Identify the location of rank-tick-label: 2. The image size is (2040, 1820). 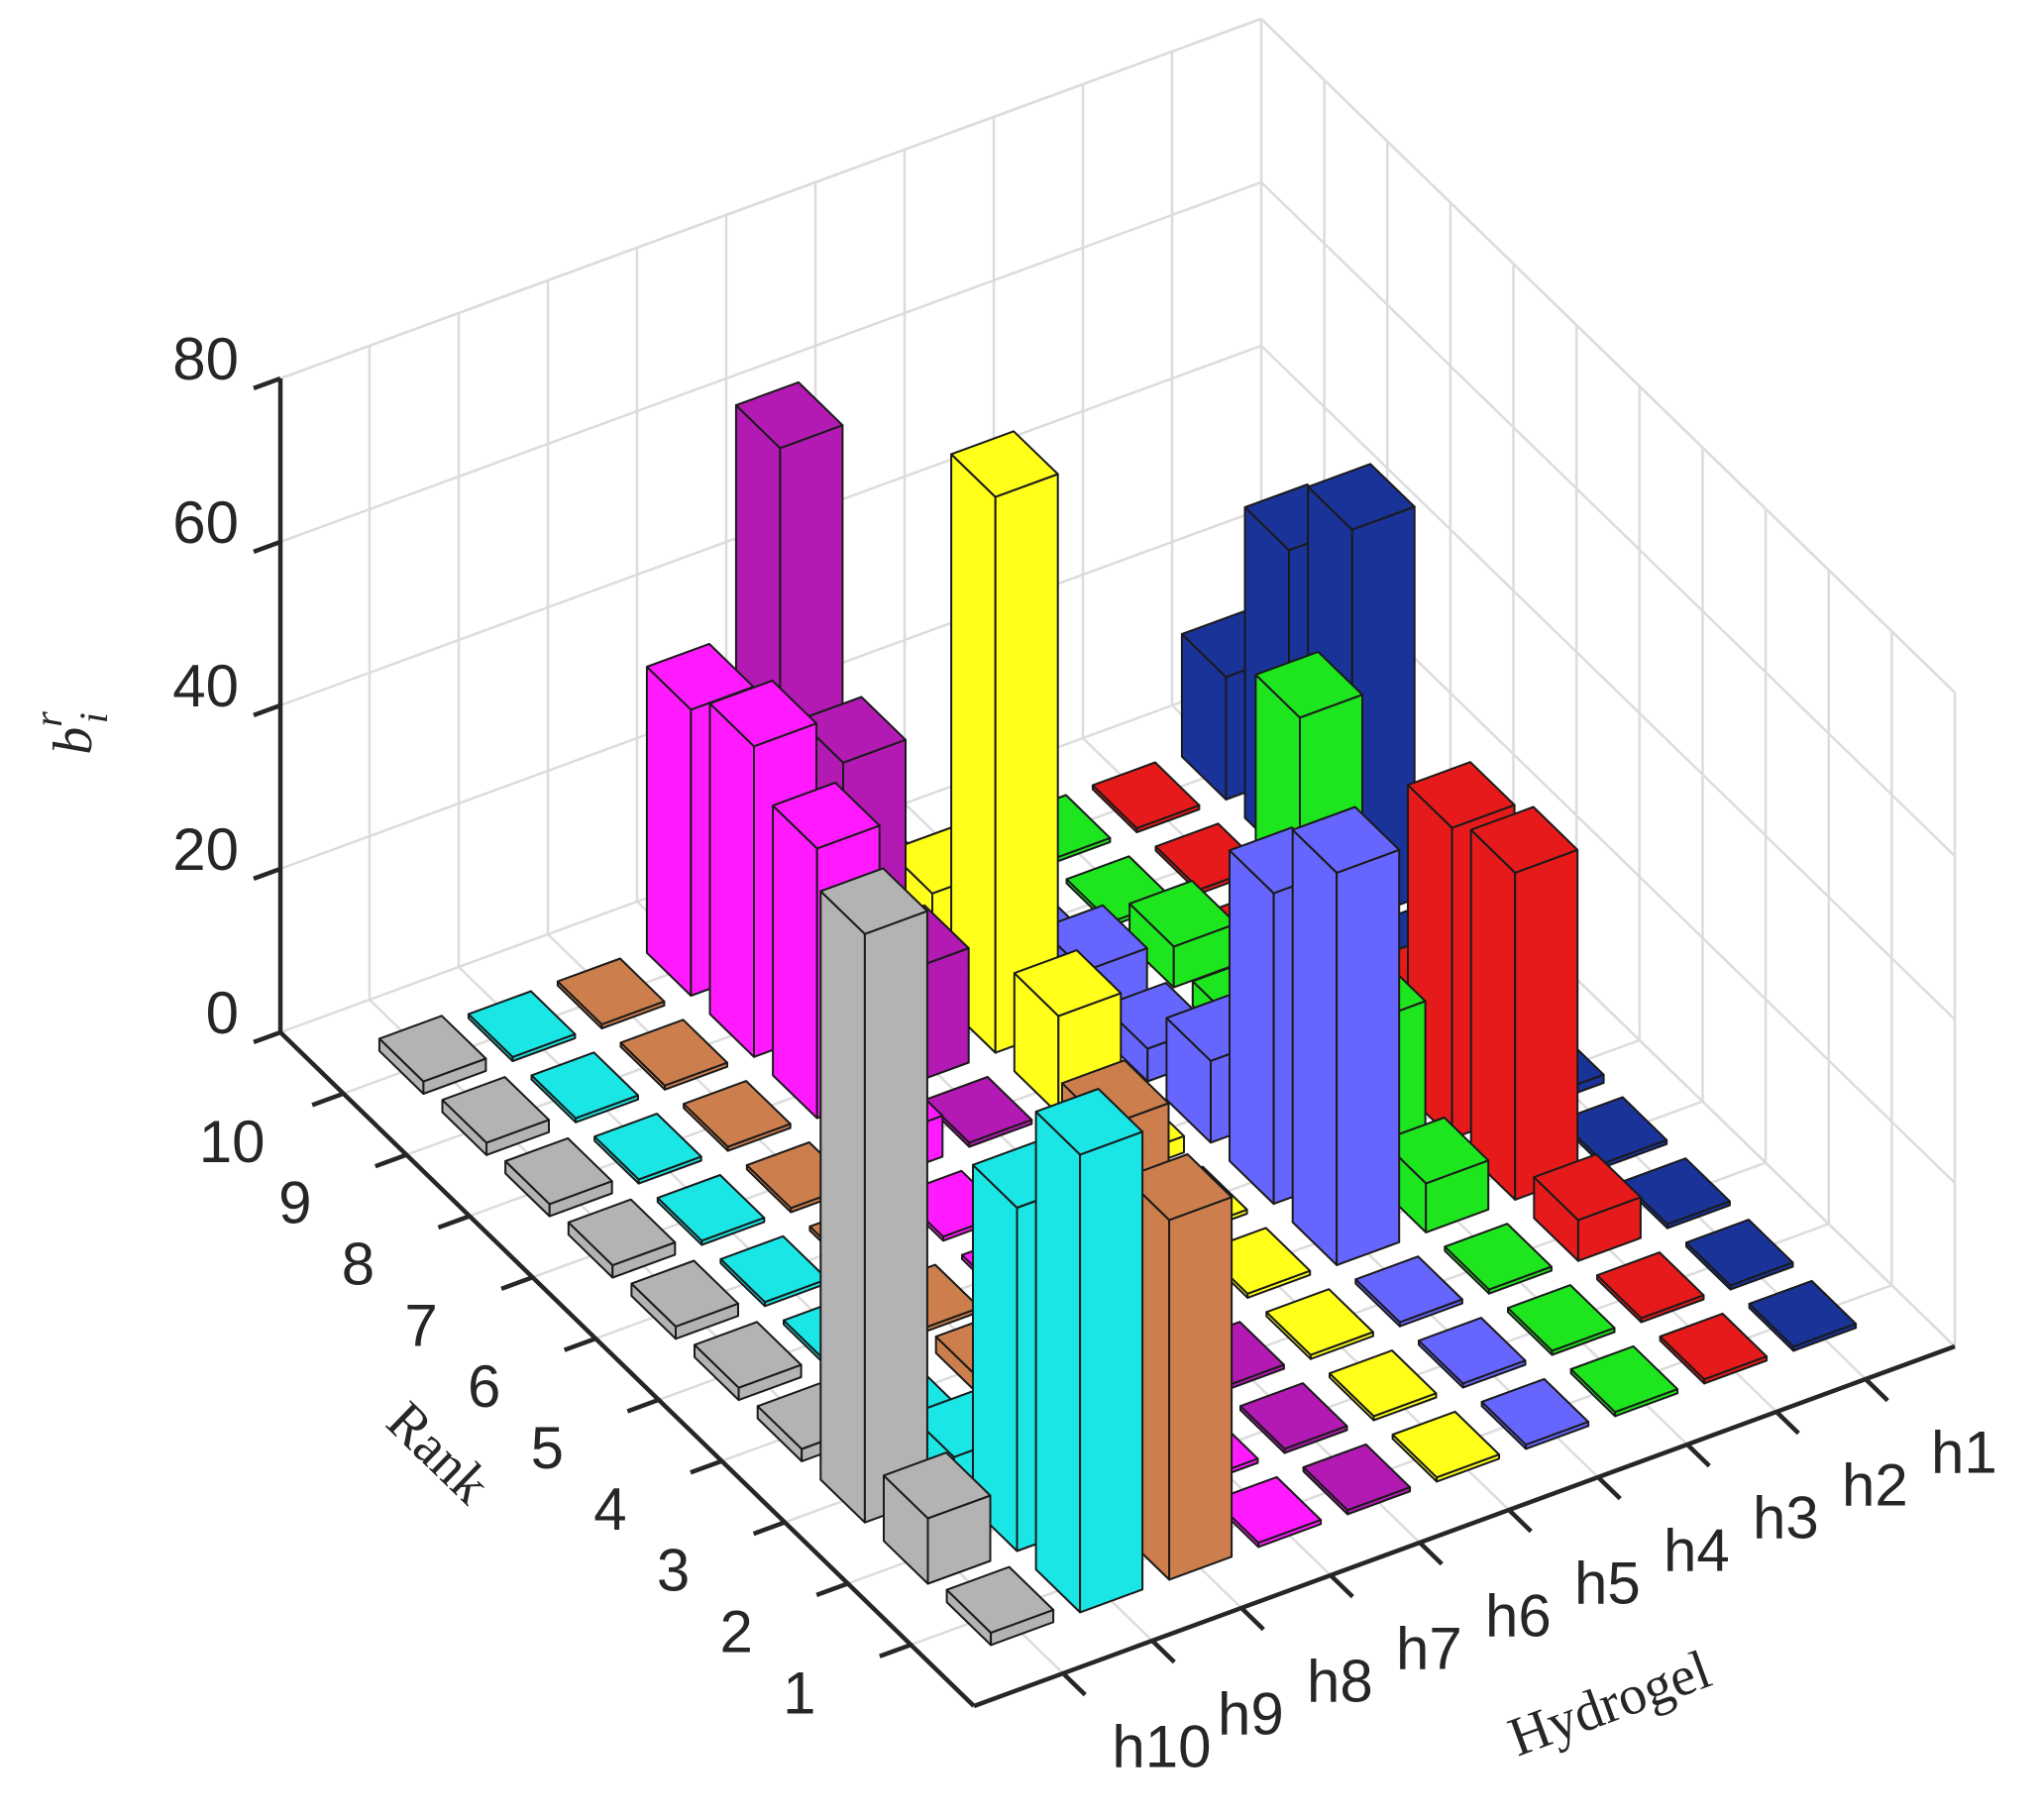
(736, 1631).